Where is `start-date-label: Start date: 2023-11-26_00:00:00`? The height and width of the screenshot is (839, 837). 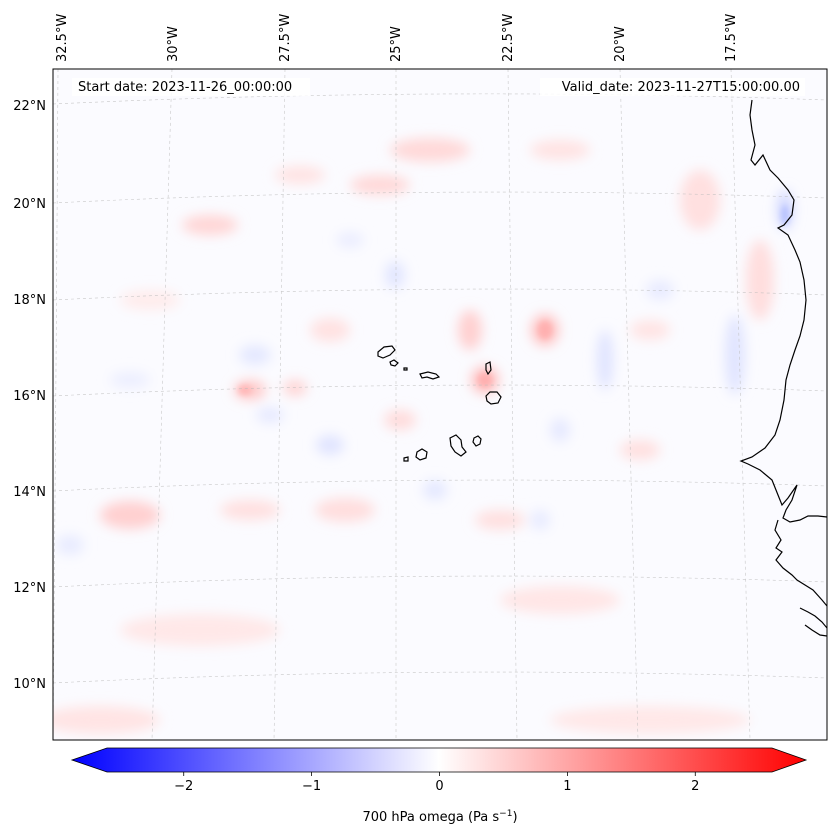
start-date-label: Start date: 2023-11-26_00:00:00 is located at coordinates (185, 87).